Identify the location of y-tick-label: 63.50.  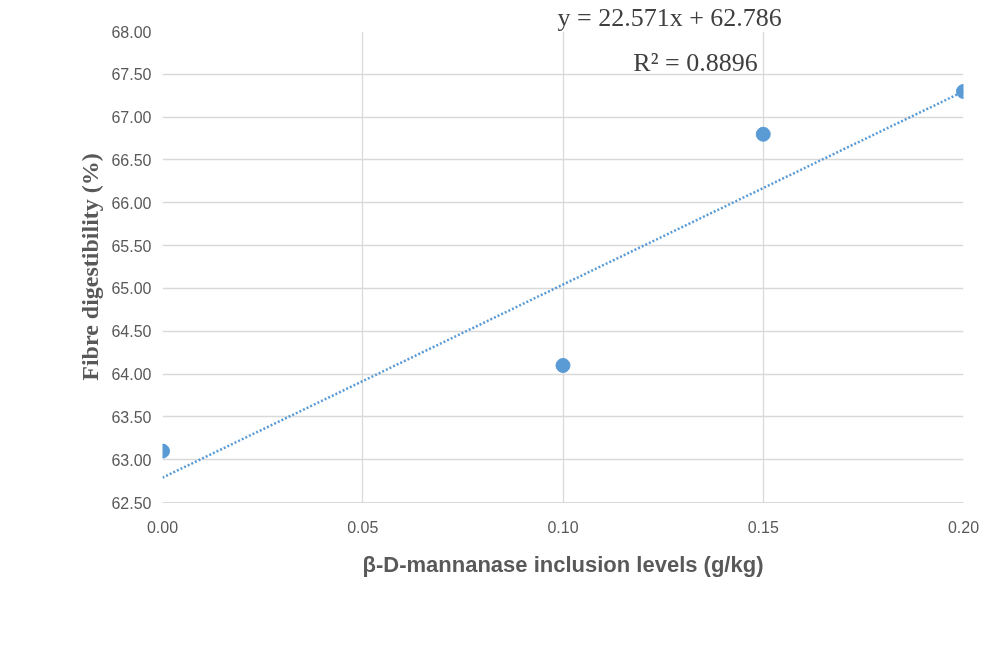
(131, 417).